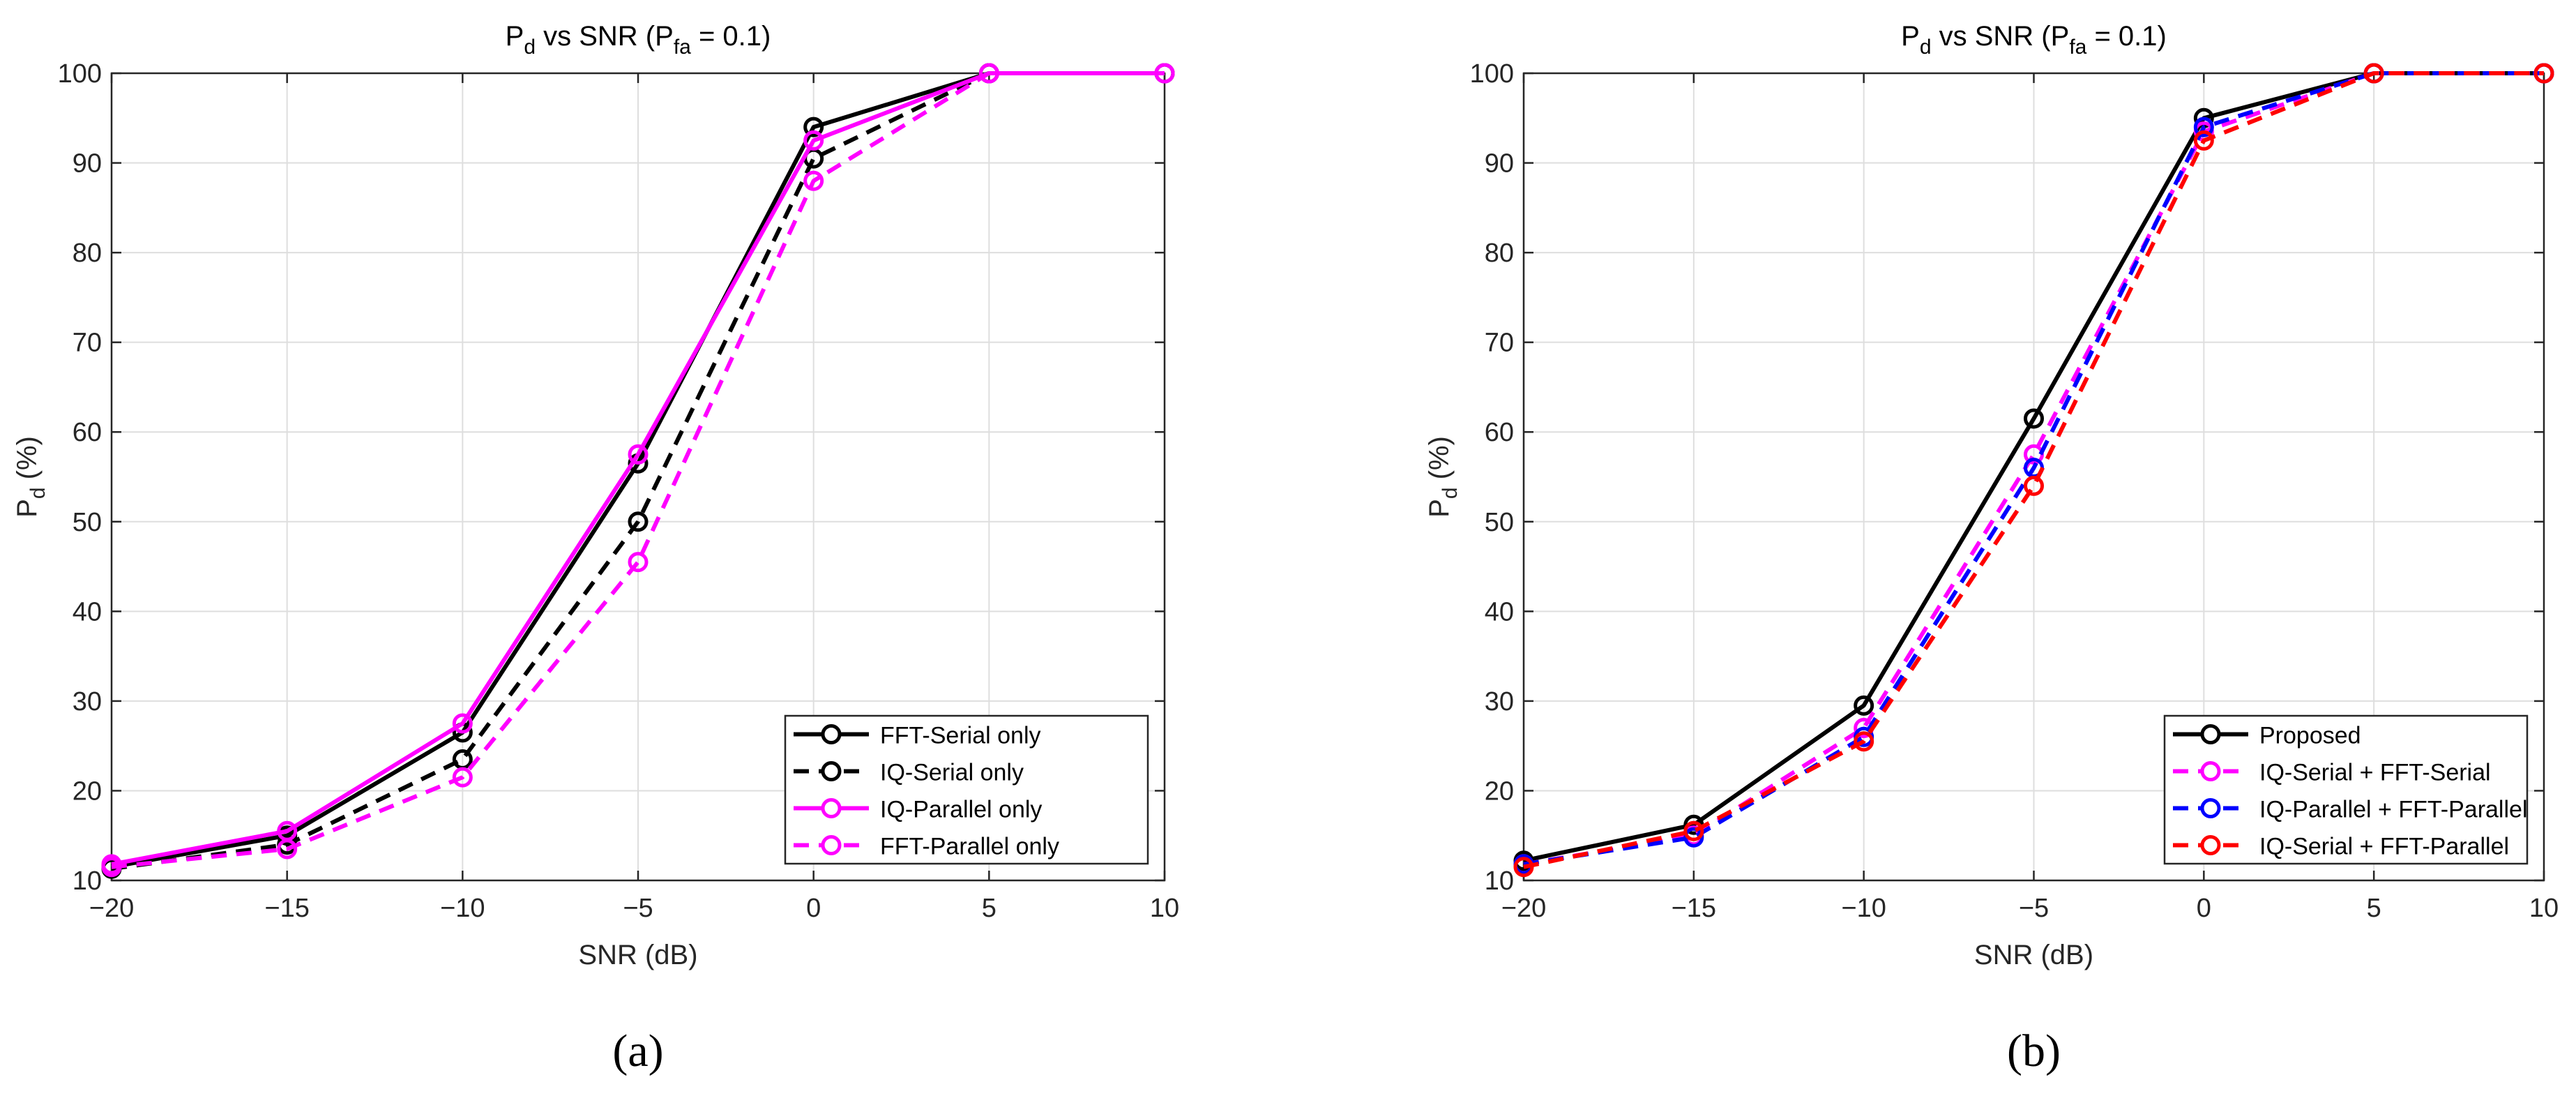 The width and height of the screenshot is (2576, 1096). I want to click on legend-entry-label: IQ-Serial + FFT-Serial, so click(2375, 773).